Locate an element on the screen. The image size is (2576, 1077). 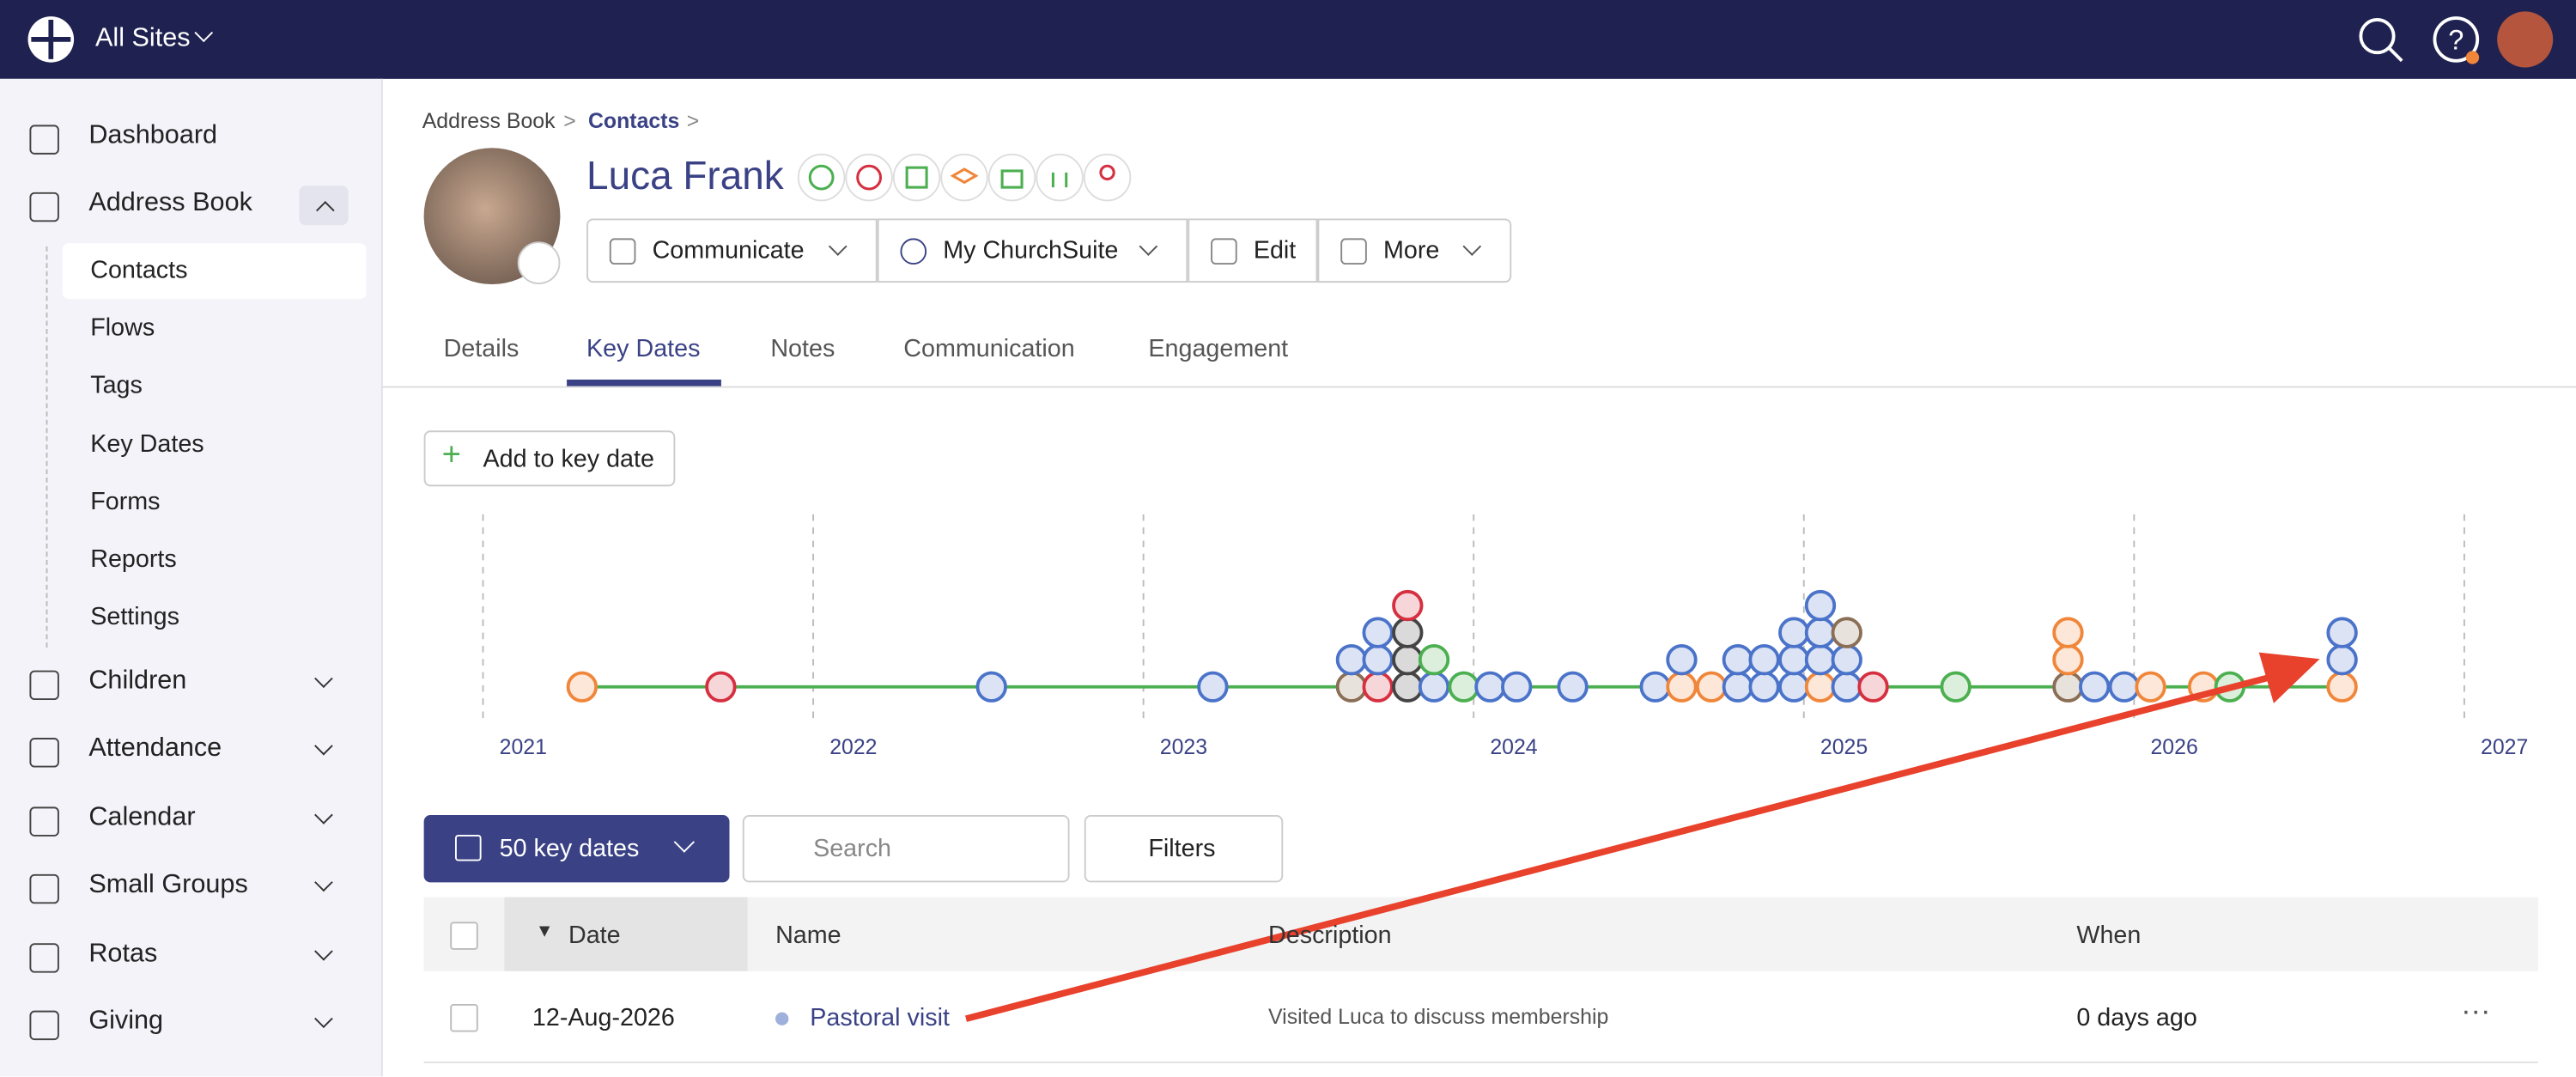
sub-nav-item: Forms is located at coordinates (126, 501).